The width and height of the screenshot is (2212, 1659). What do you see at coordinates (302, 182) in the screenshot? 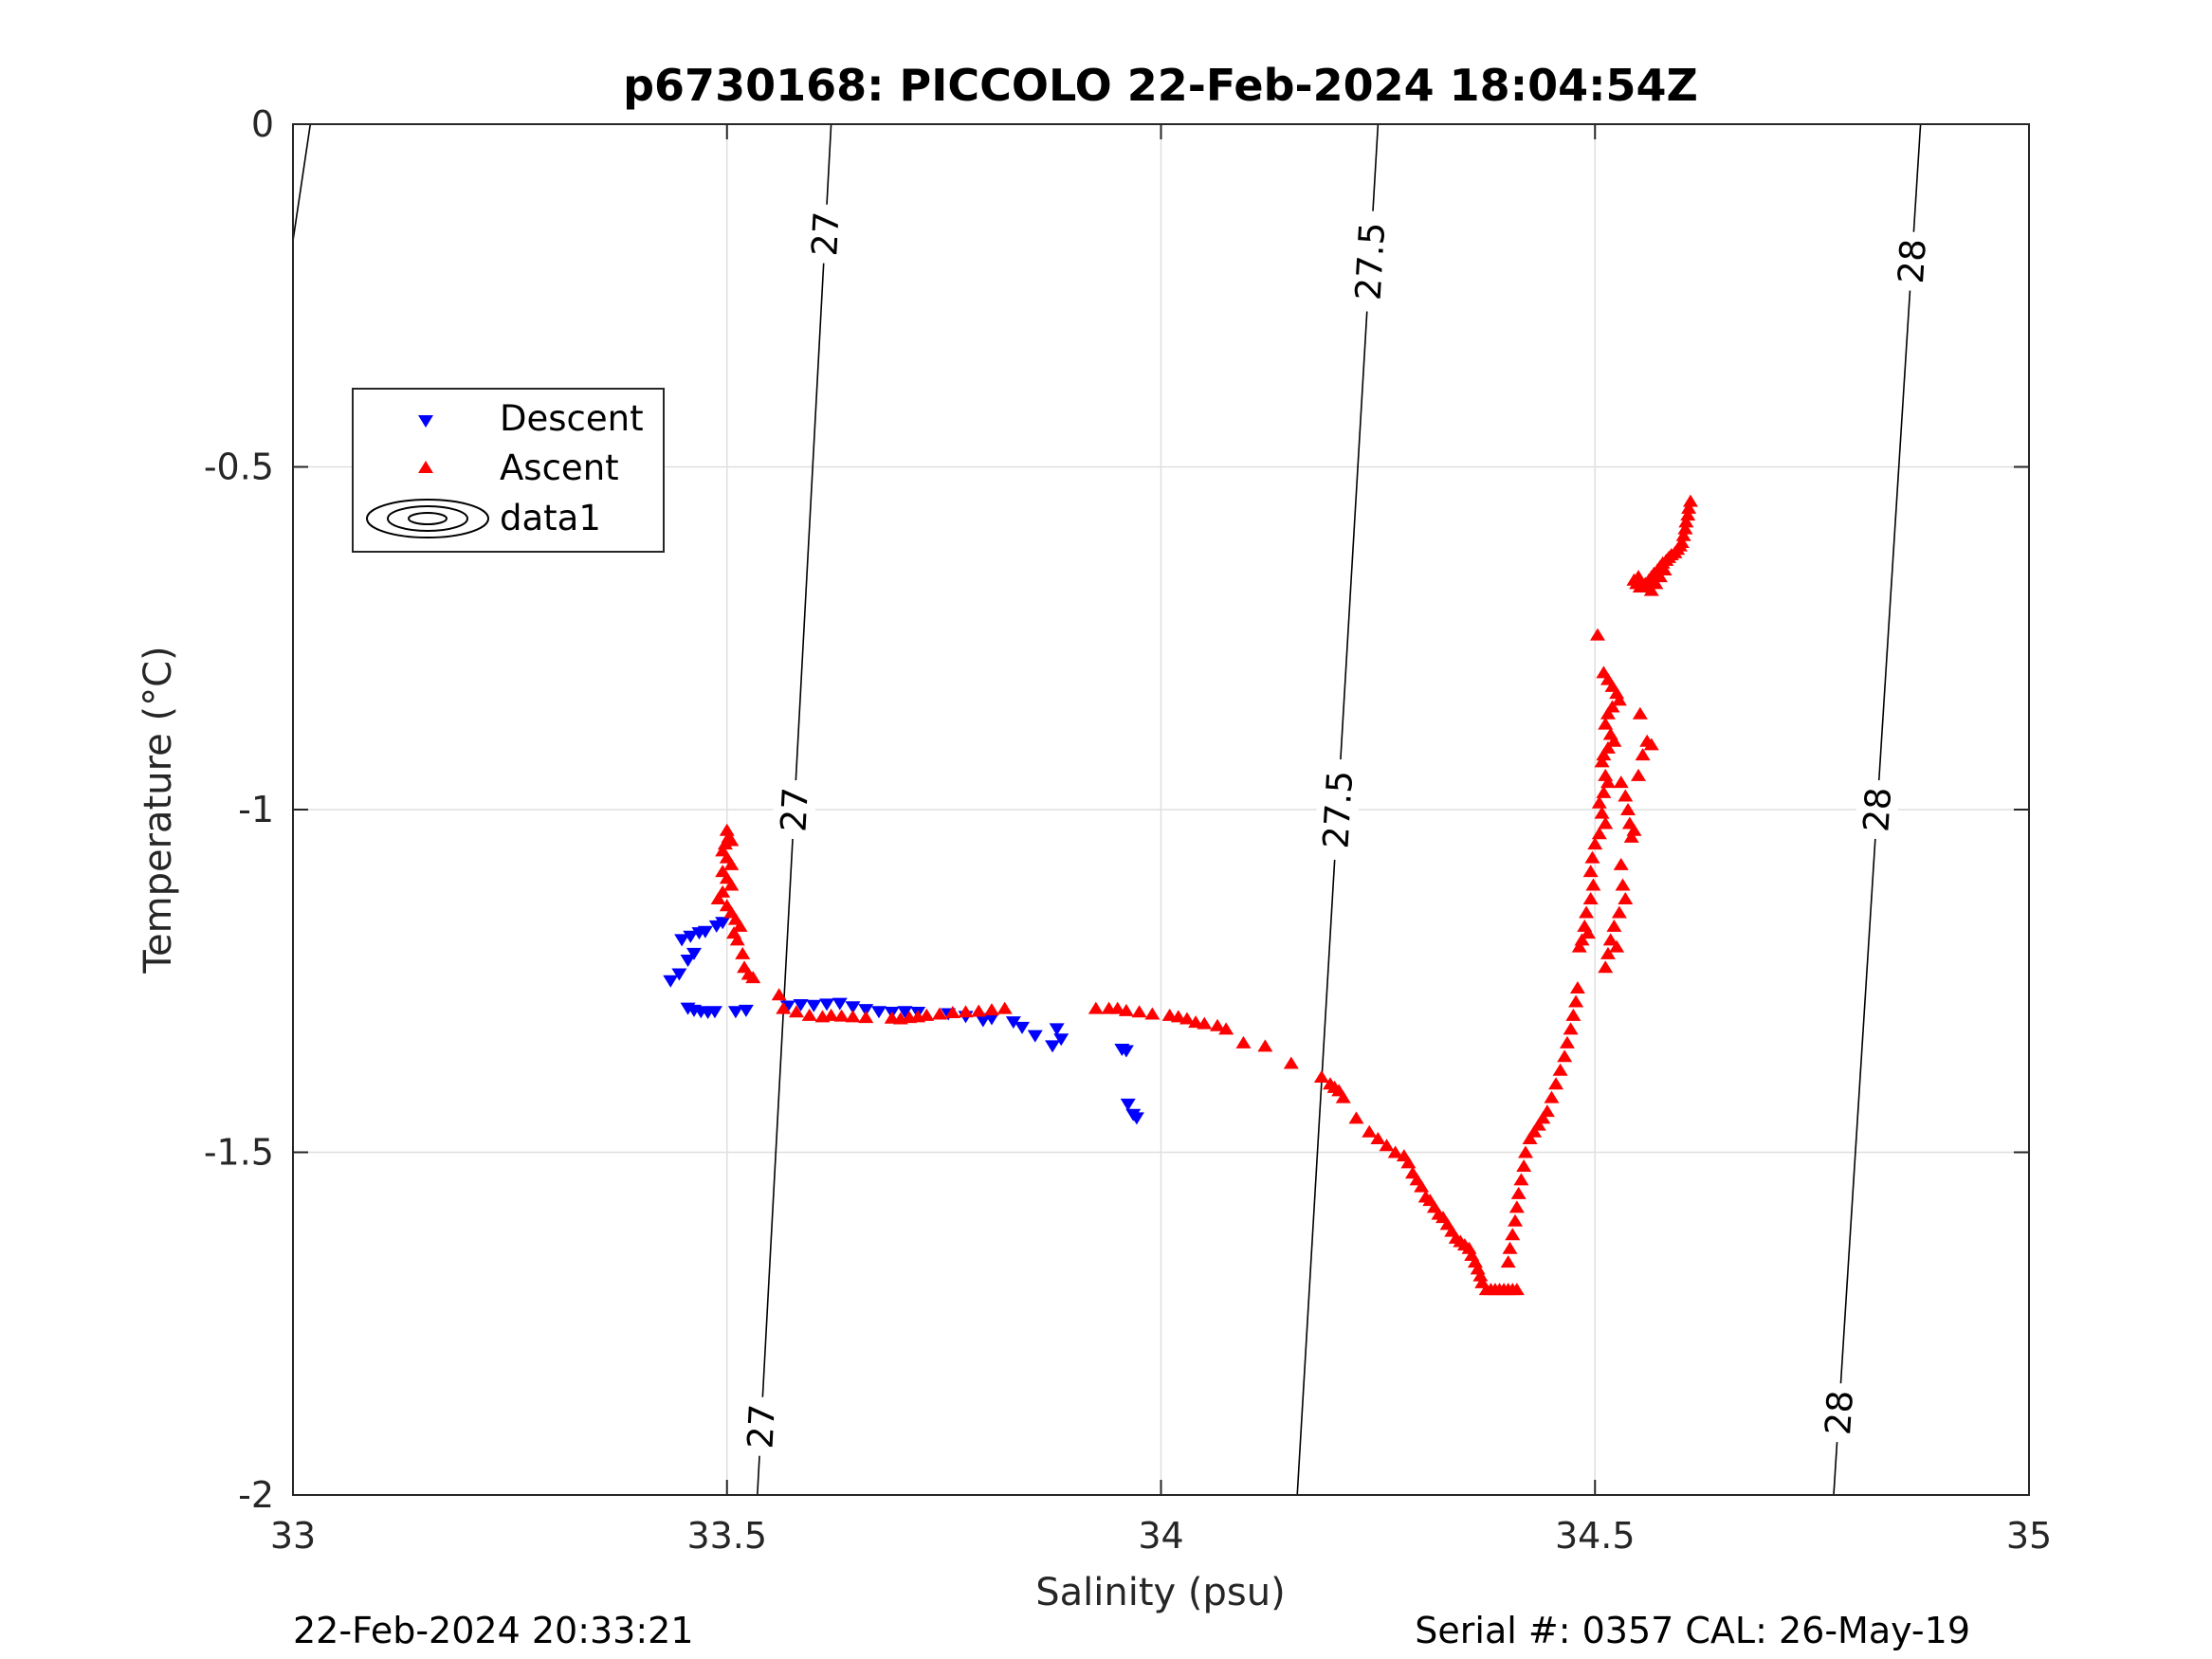
I see `contour-line` at bounding box center [302, 182].